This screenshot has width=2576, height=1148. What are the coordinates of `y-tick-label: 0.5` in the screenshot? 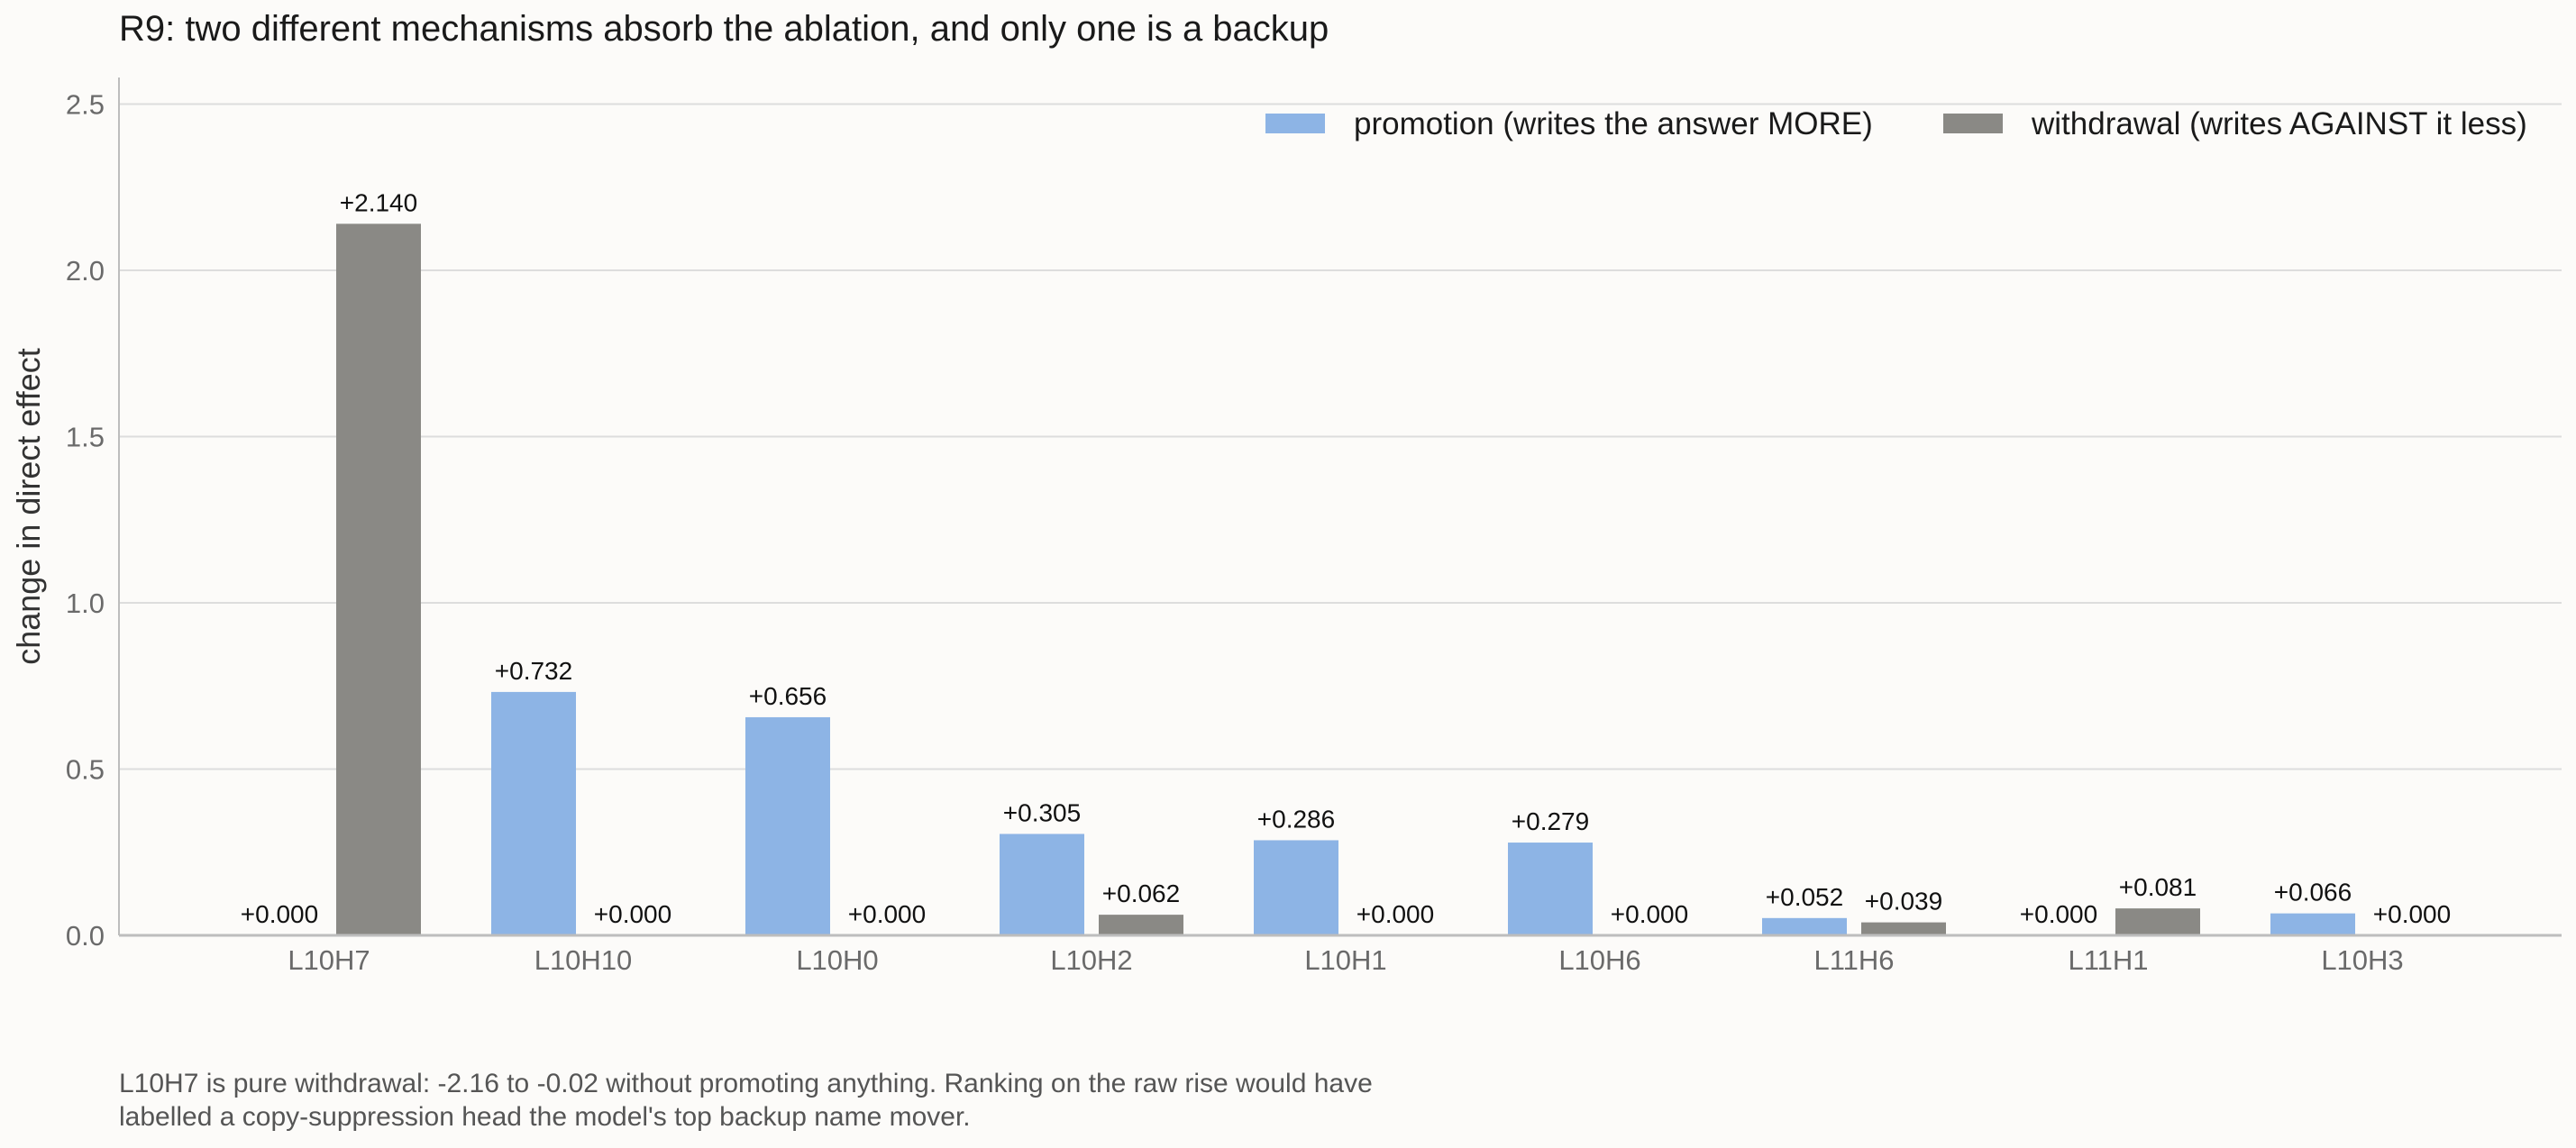 It's located at (85, 770).